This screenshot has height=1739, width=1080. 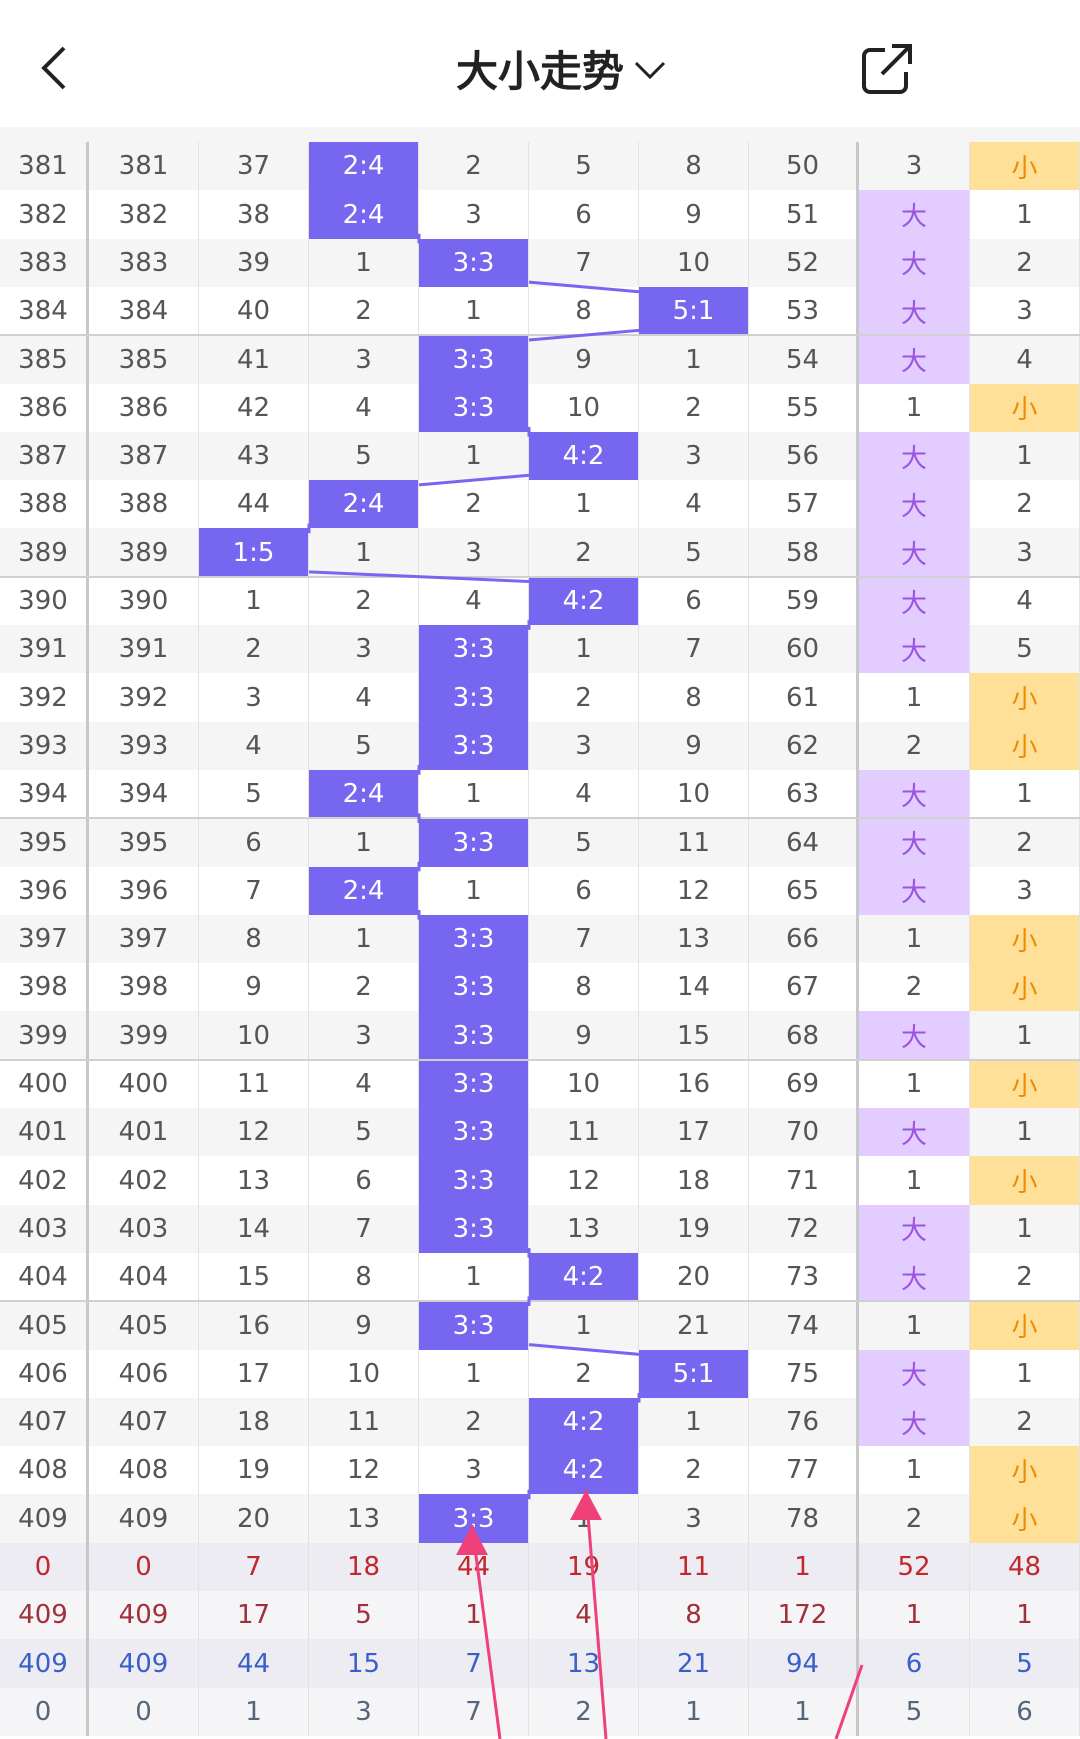 I want to click on table-cell: 18, so click(x=694, y=1181).